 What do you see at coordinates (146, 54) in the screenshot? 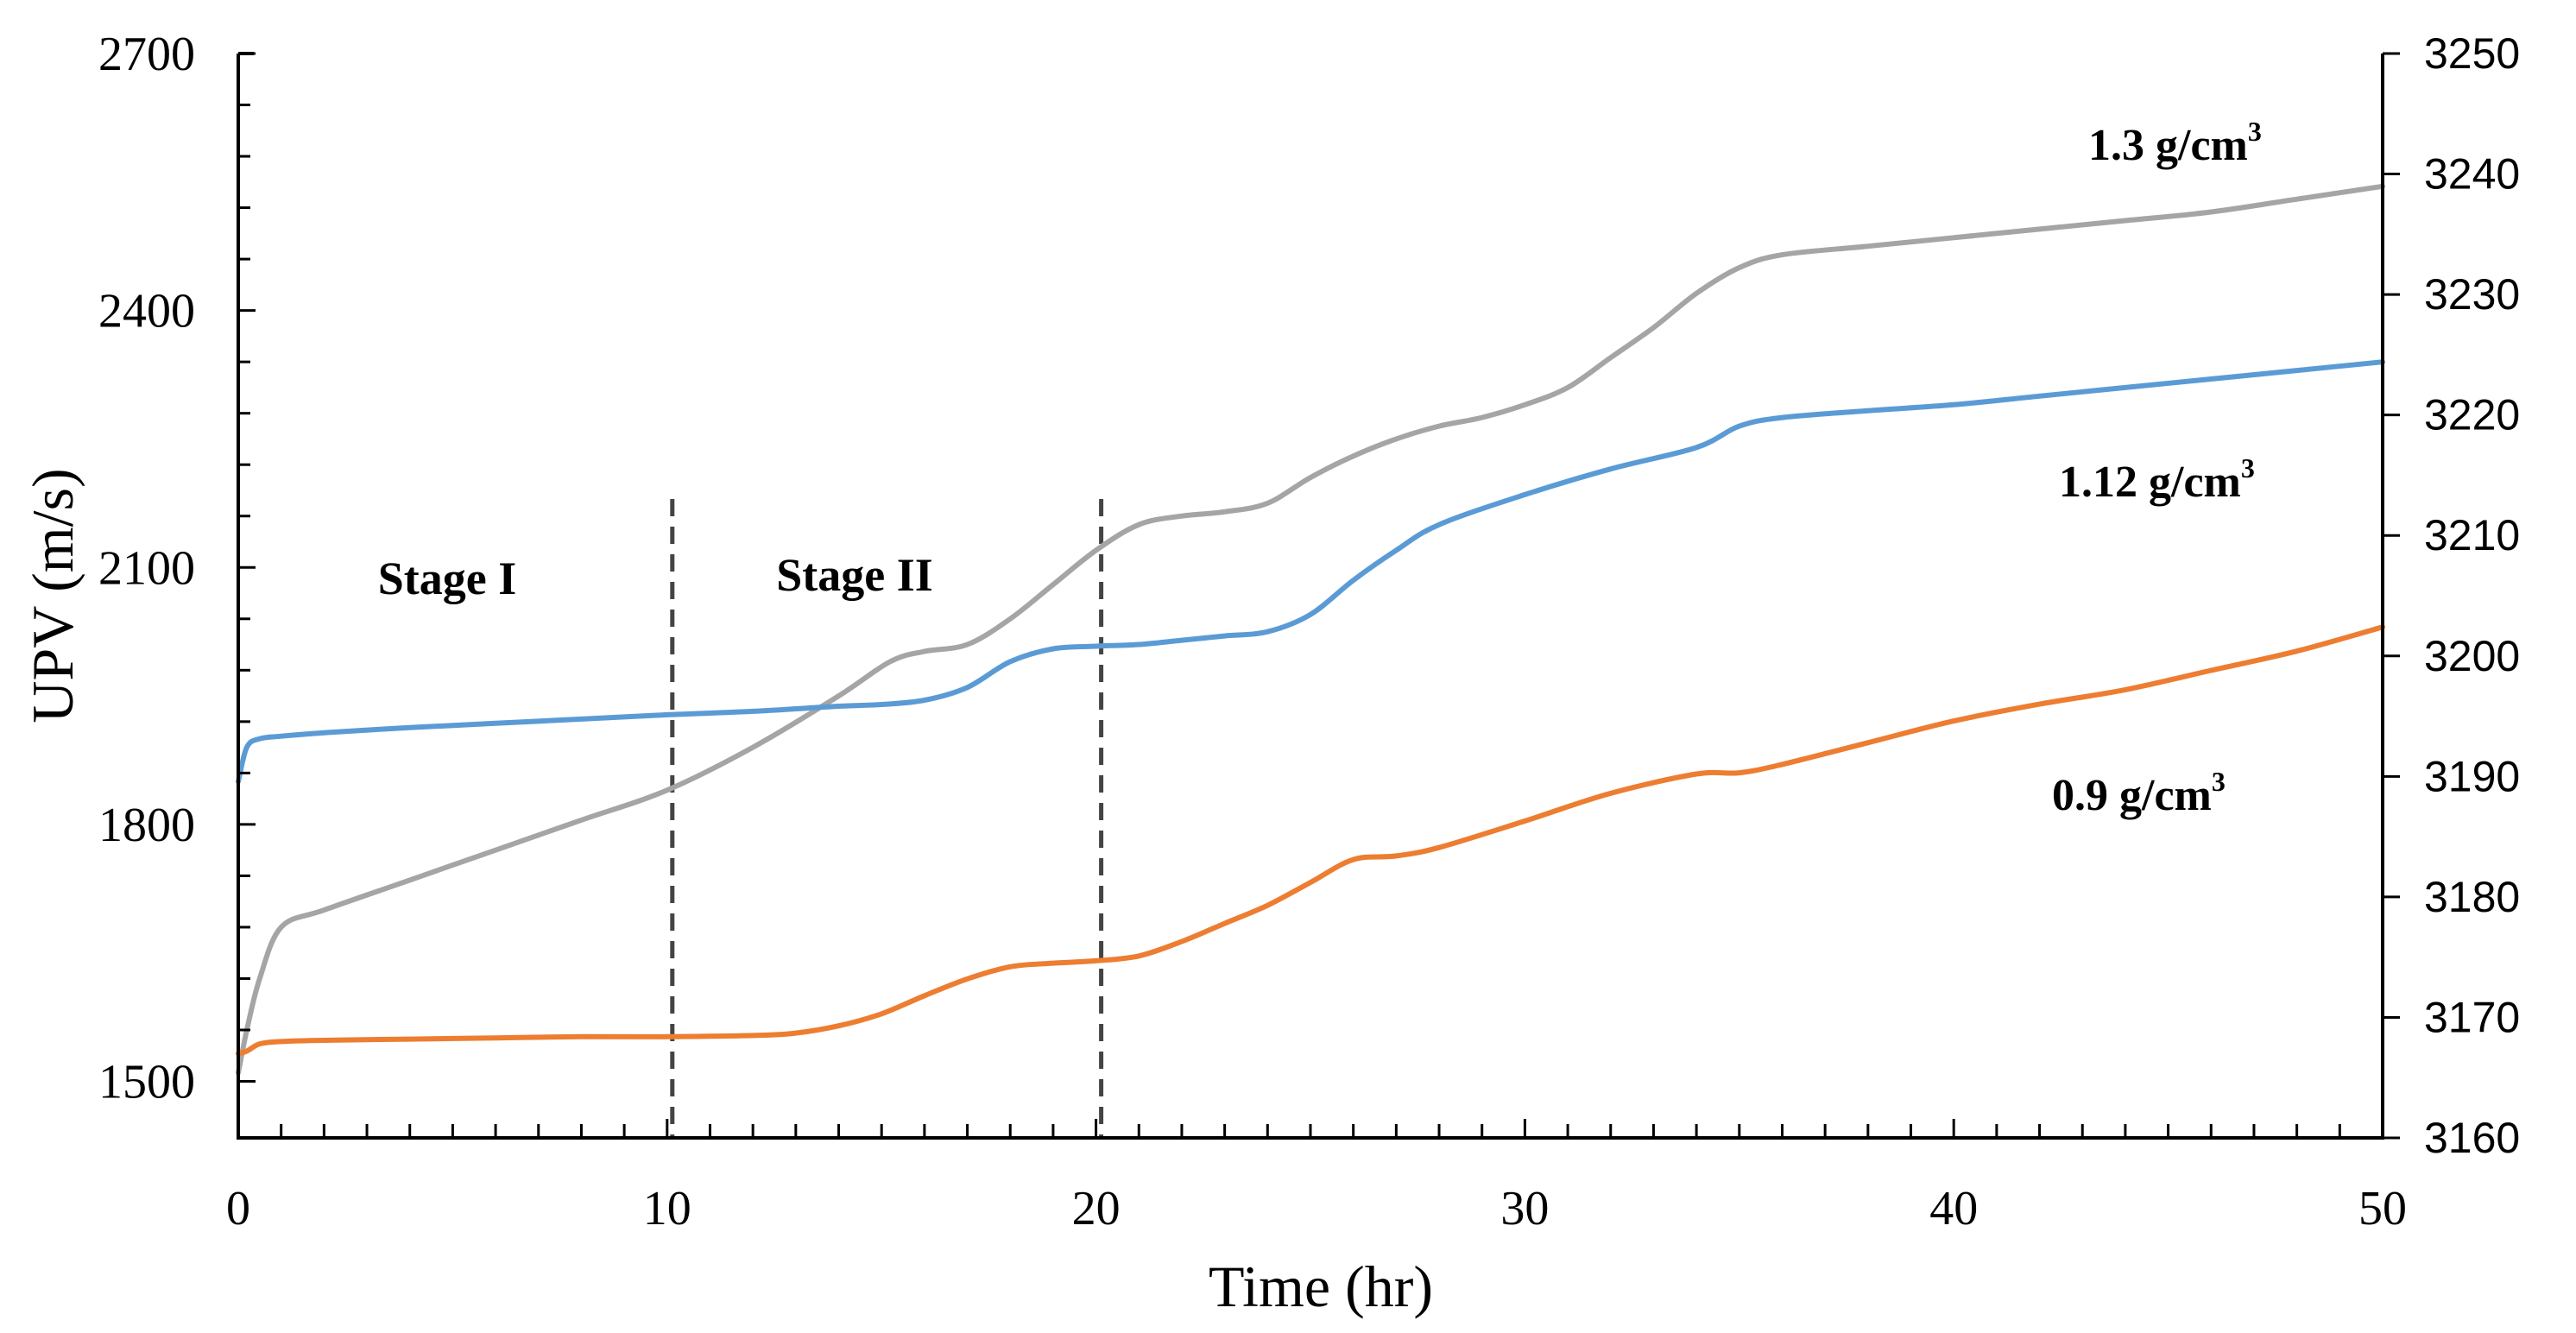
I see `y-left-tick-label: 2700` at bounding box center [146, 54].